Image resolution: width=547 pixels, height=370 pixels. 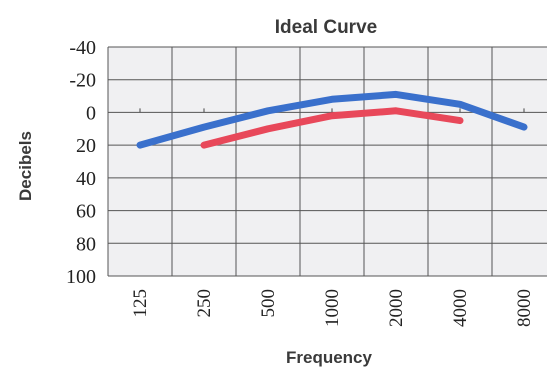 I want to click on y-tick-label: -40, so click(x=82, y=48).